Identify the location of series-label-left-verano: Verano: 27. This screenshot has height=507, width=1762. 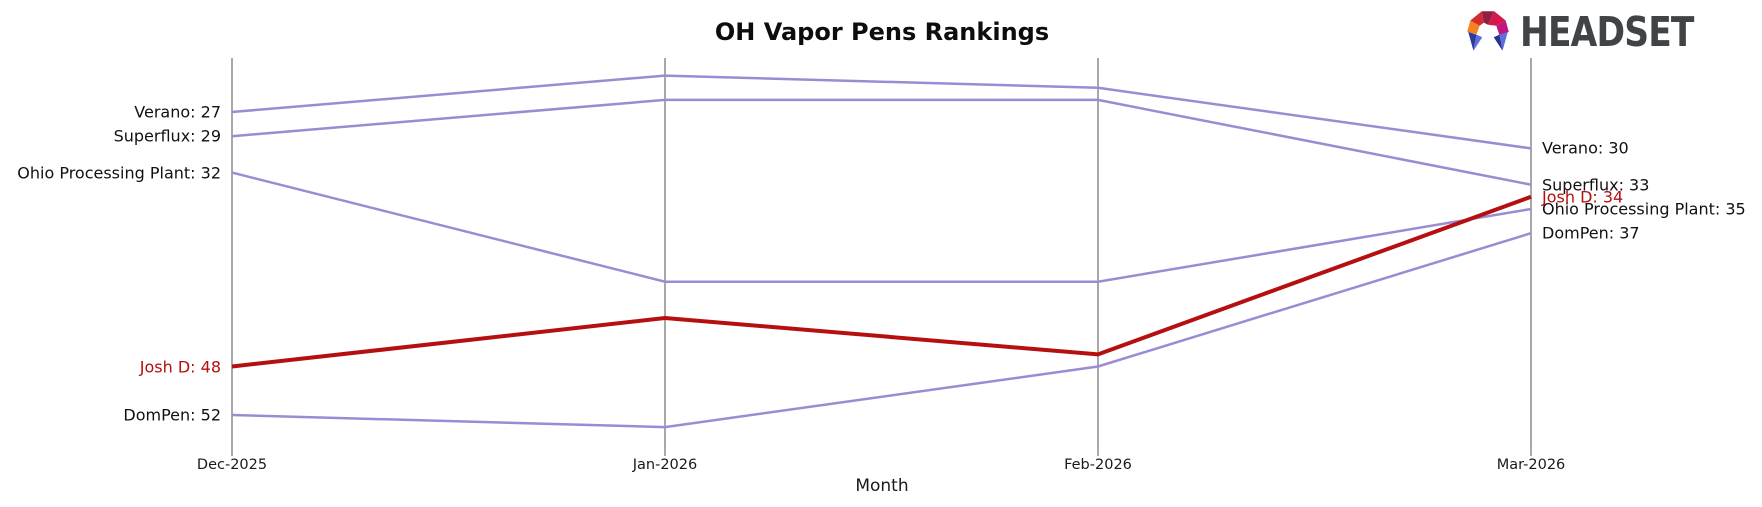
(177, 112).